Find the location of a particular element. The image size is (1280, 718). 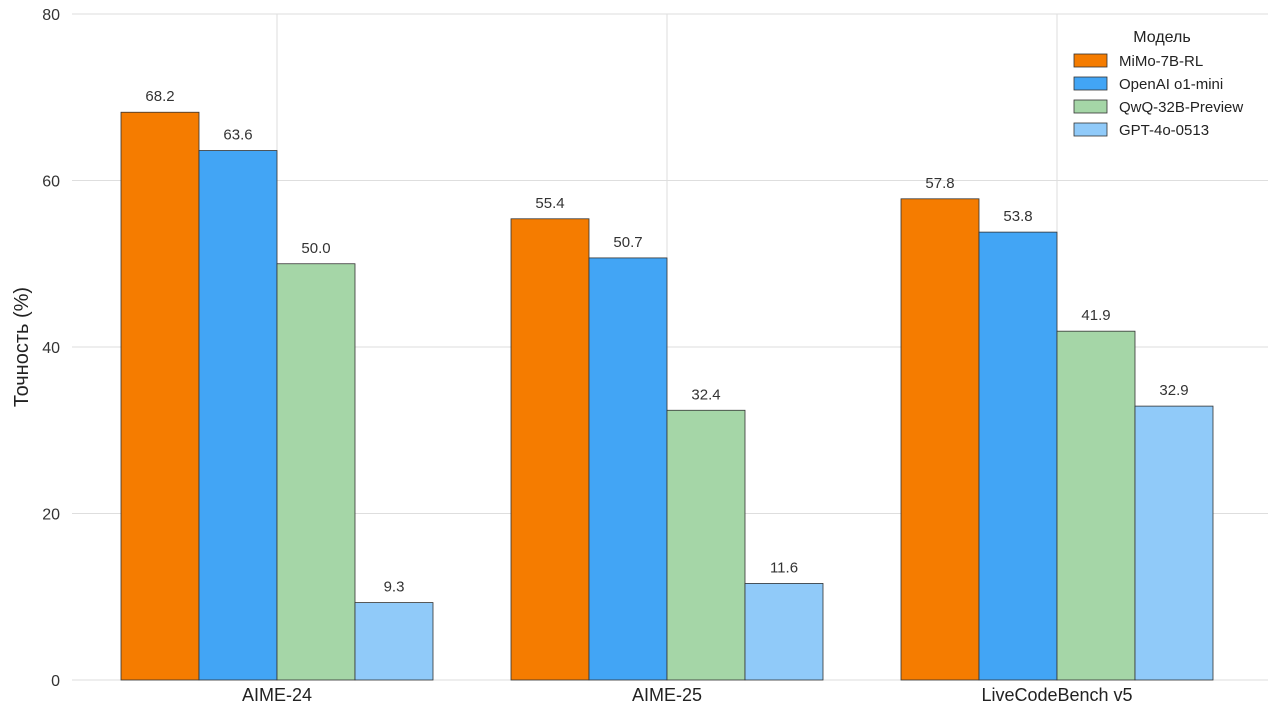

data-label: 57.8 is located at coordinates (939, 183).